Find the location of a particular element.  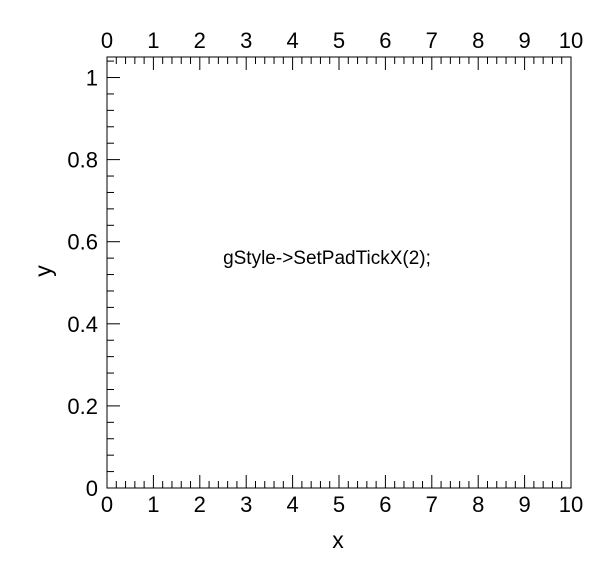

y-axis-label: y is located at coordinates (43, 271).